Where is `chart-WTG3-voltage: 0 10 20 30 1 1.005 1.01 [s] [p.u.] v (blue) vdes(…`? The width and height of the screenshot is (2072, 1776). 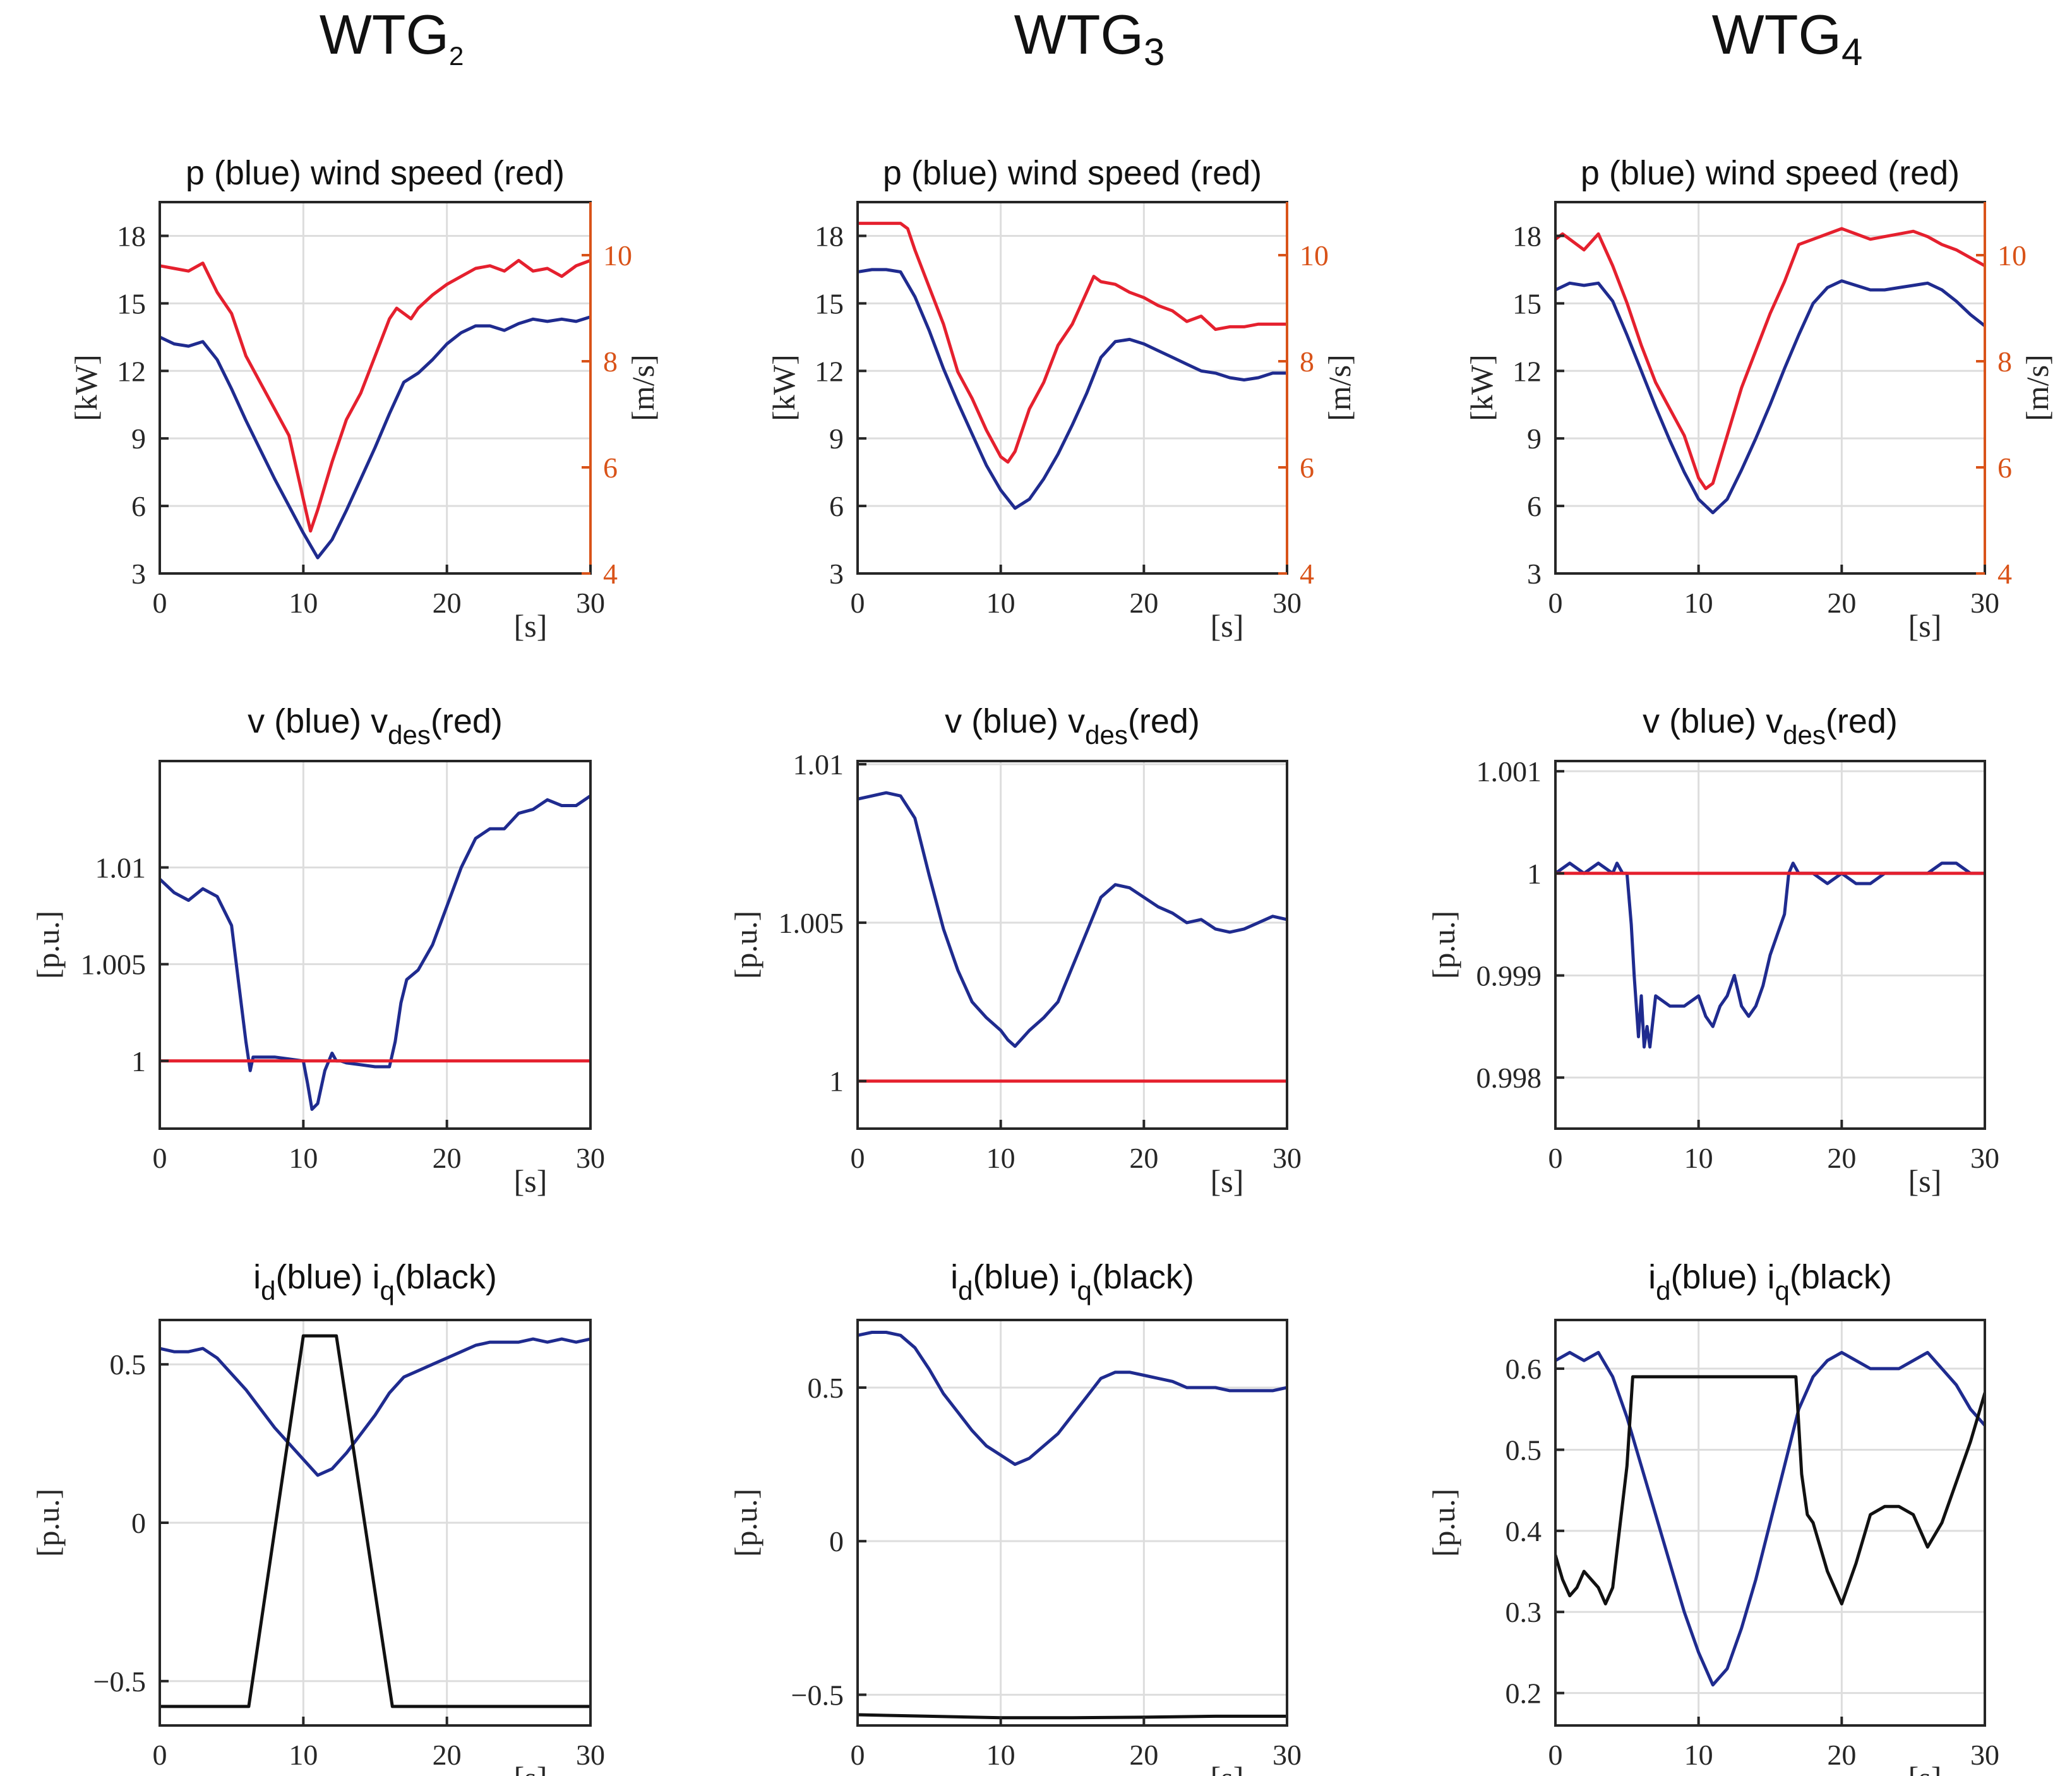
chart-WTG3-voltage: 0 10 20 30 1 1.005 1.01 [s] [p.u.] v (blue) vdes(… is located at coordinates (1015, 950).